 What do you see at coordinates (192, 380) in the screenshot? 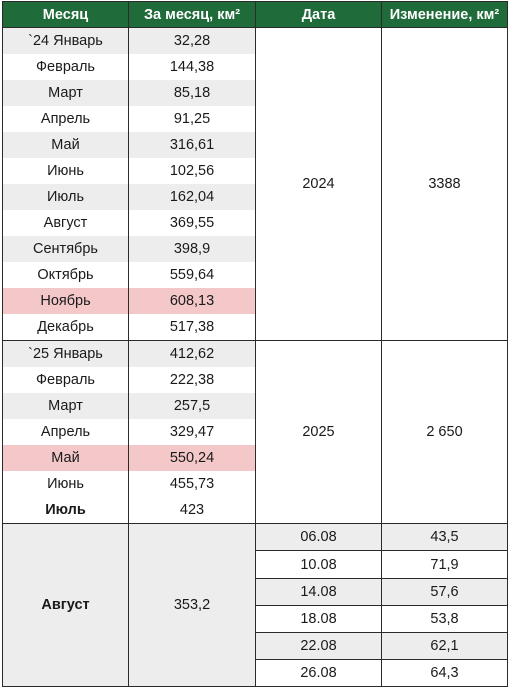
I see `value-cell: 222,38` at bounding box center [192, 380].